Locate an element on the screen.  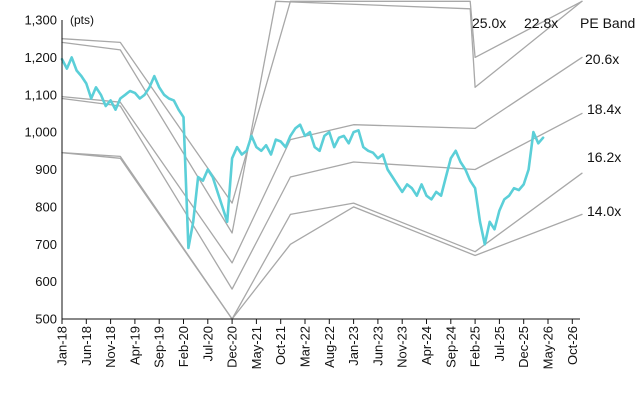
band-label-20.6x: 20.6x is located at coordinates (602, 59).